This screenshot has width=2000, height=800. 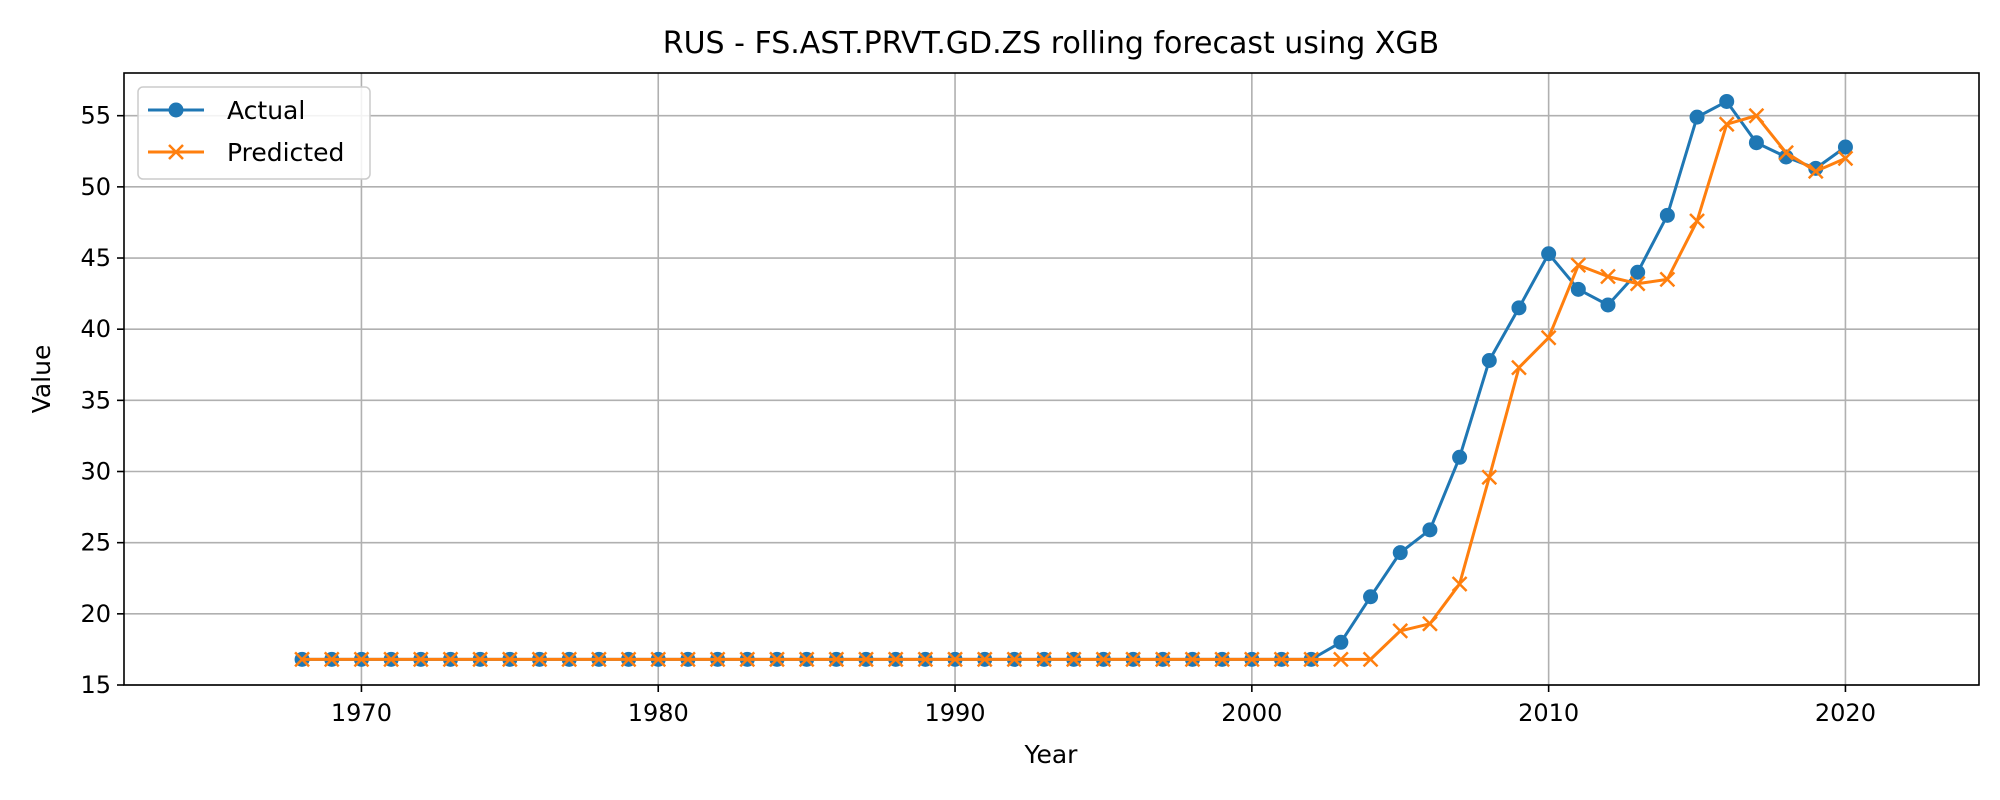 I want to click on y-axis-label: Value, so click(x=41, y=379).